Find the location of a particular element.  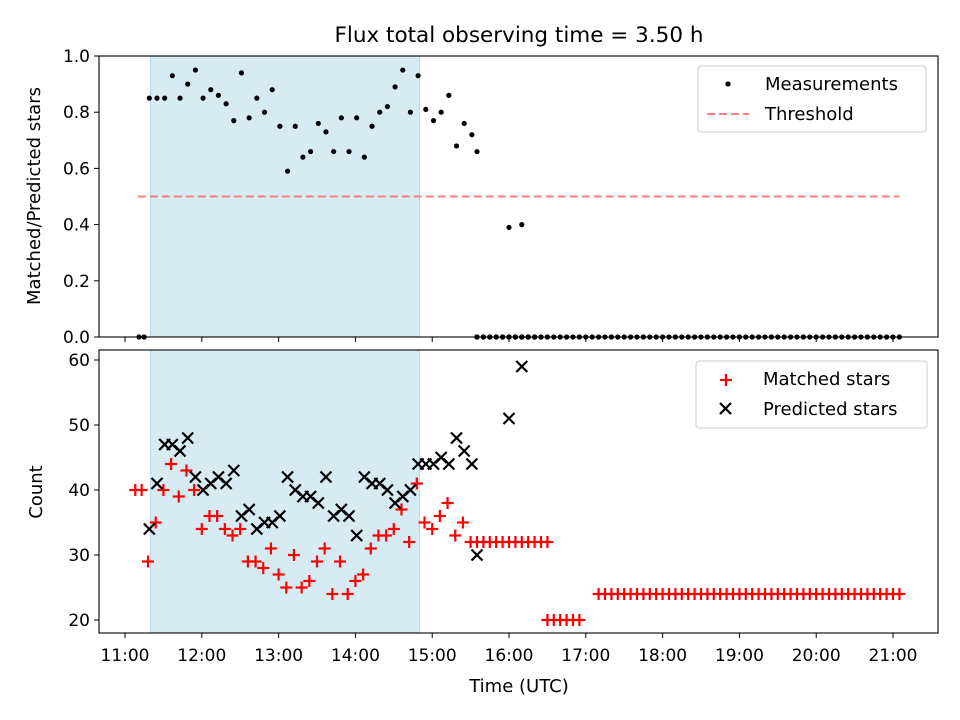

chart-title: Flux total observing time = 3.50 h is located at coordinates (519, 35).